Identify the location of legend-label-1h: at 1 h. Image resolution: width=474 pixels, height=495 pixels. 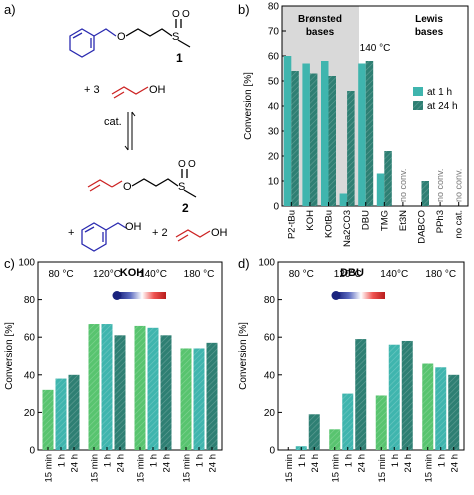
(439, 92).